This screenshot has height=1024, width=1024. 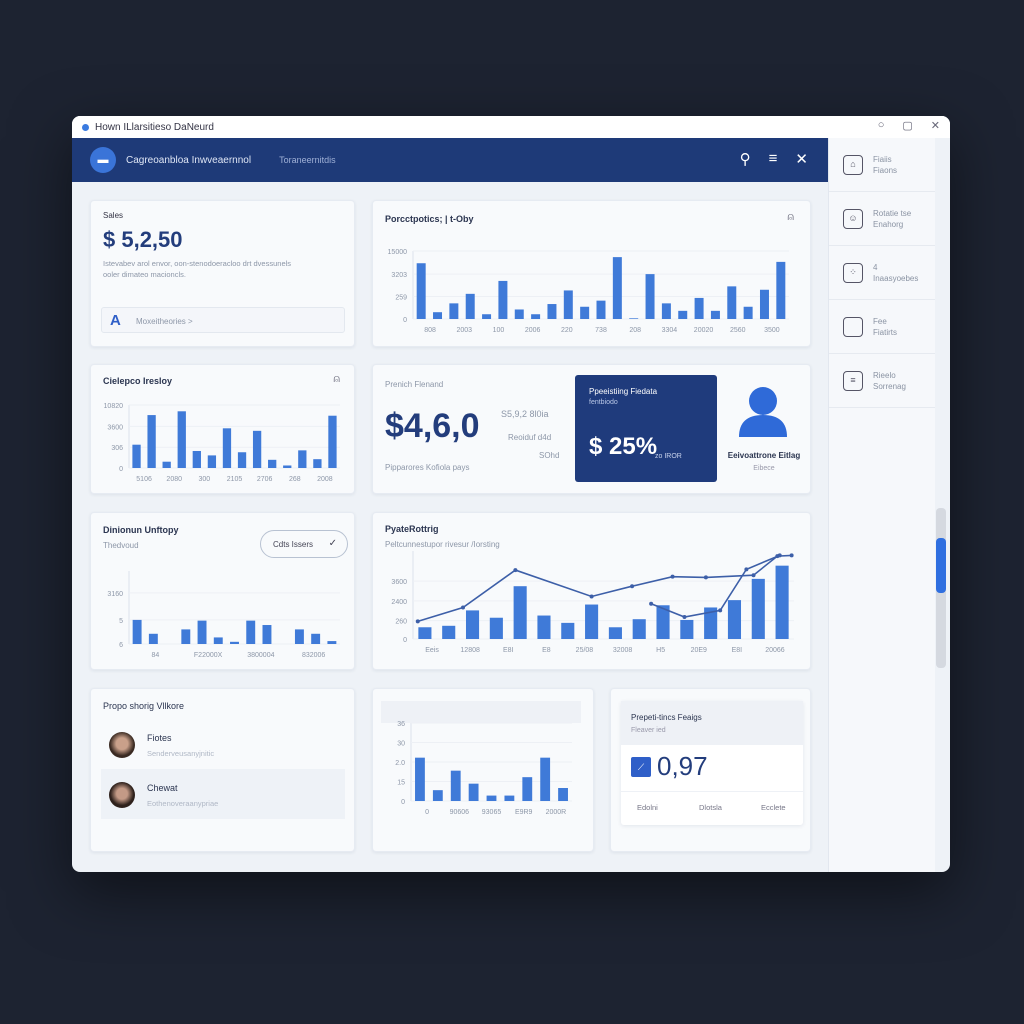 What do you see at coordinates (159, 738) in the screenshot?
I see `person-name: Fiotes` at bounding box center [159, 738].